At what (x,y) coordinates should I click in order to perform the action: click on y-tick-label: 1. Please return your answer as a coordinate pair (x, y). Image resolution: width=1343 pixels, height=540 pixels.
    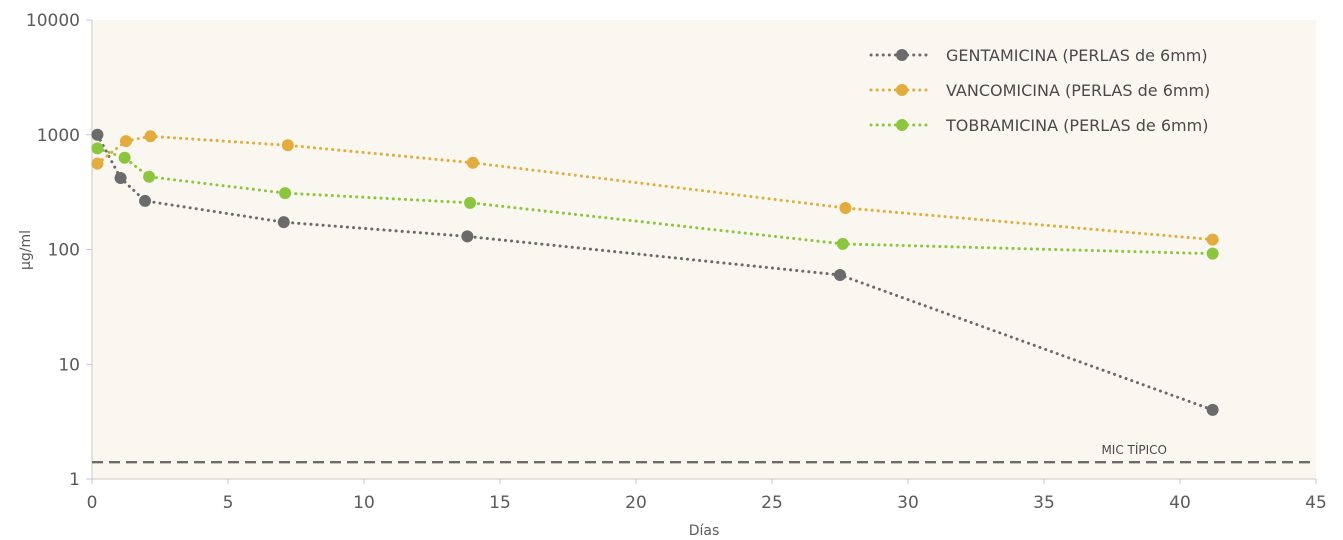
    Looking at the image, I should click on (74, 480).